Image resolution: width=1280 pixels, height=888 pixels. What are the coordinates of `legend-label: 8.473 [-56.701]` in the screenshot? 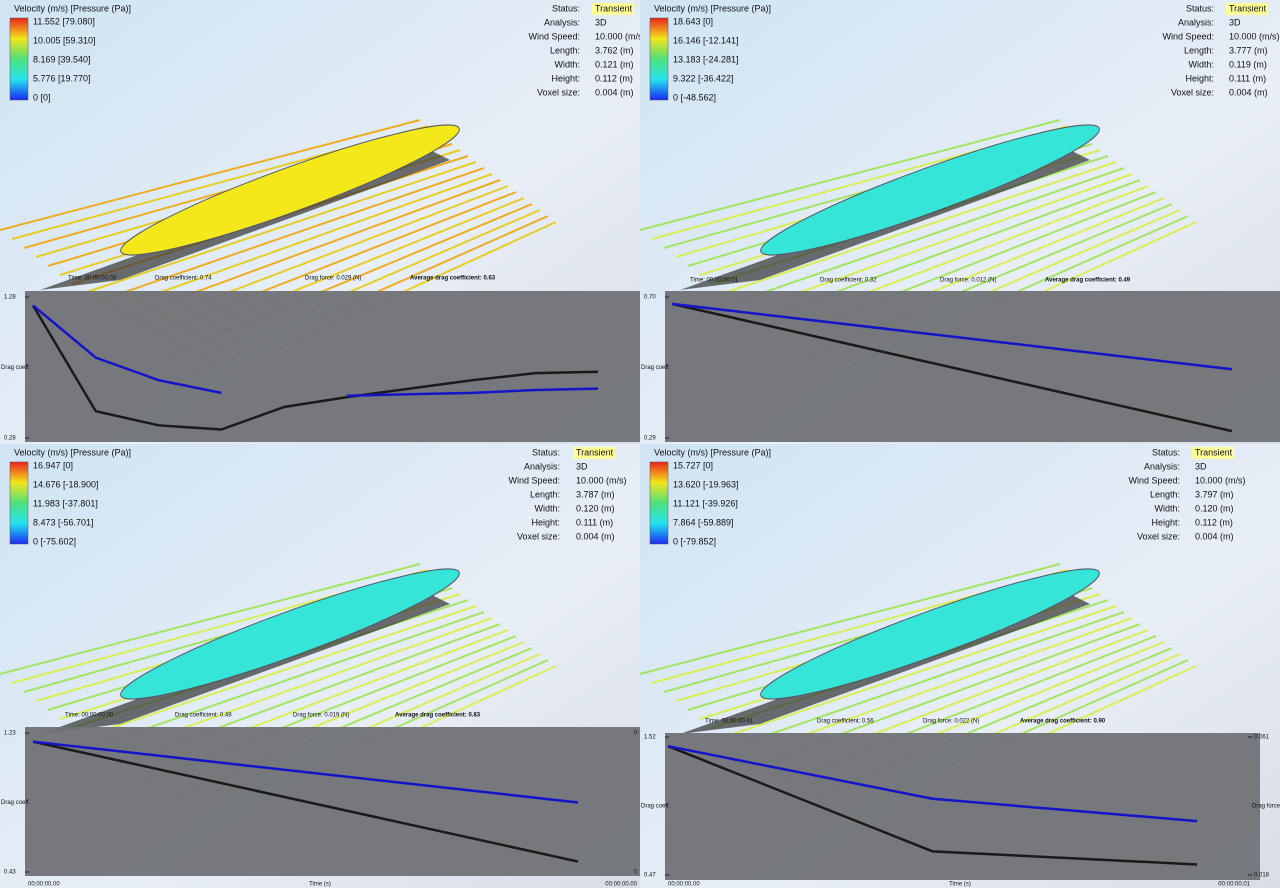 It's located at (63, 522).